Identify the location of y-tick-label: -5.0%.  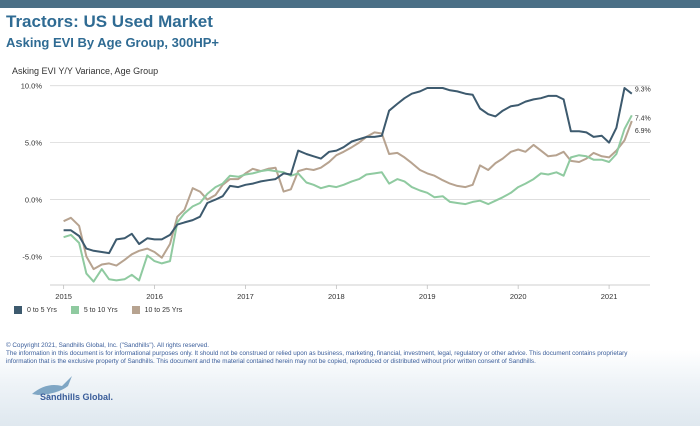
(32, 257).